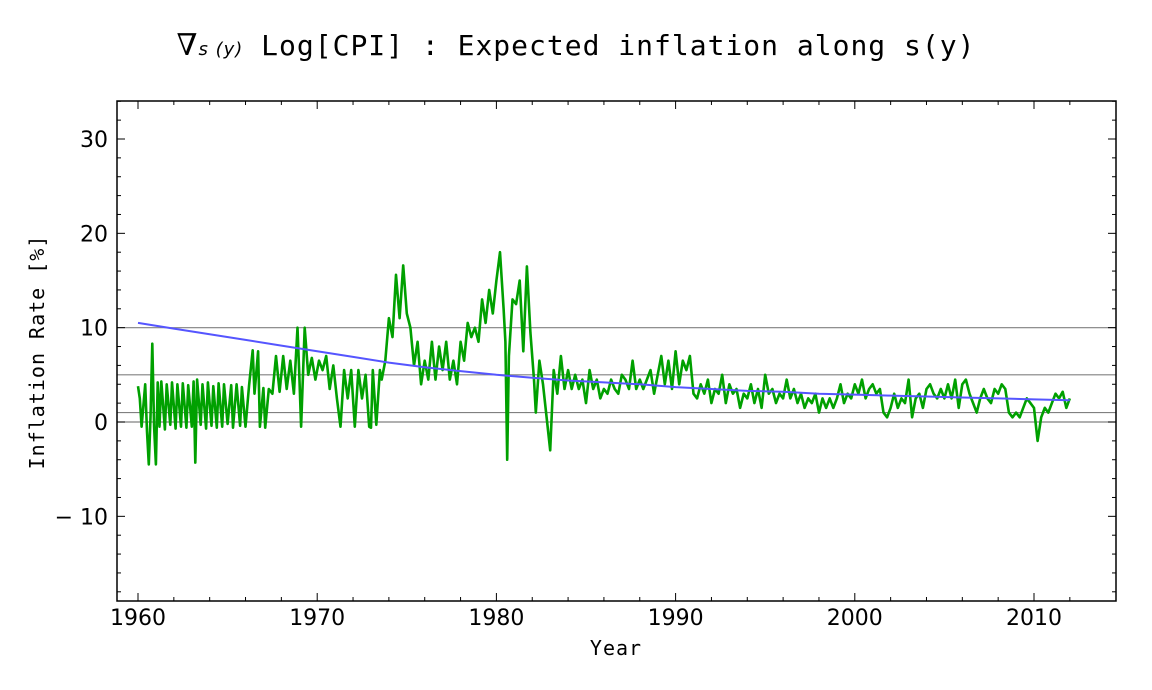 The height and width of the screenshot is (690, 1152). What do you see at coordinates (138, 618) in the screenshot?
I see `x-tick-label: 1960` at bounding box center [138, 618].